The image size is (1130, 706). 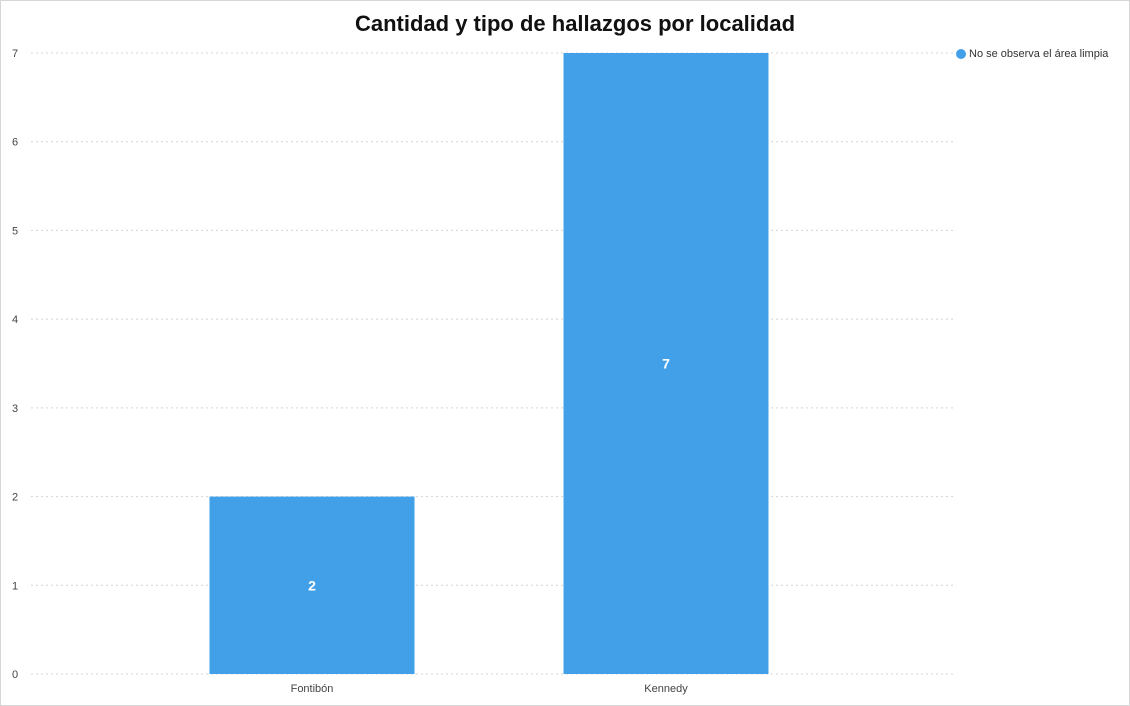 What do you see at coordinates (15, 54) in the screenshot?
I see `y-tick-label: 7` at bounding box center [15, 54].